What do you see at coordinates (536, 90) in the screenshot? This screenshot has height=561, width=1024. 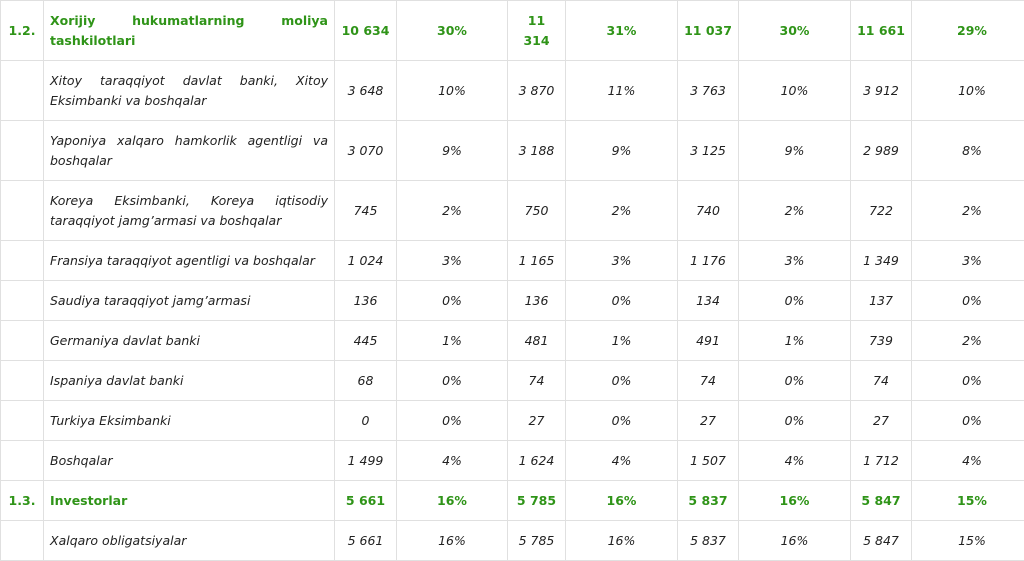 I see `amount-cell: 3 870` at bounding box center [536, 90].